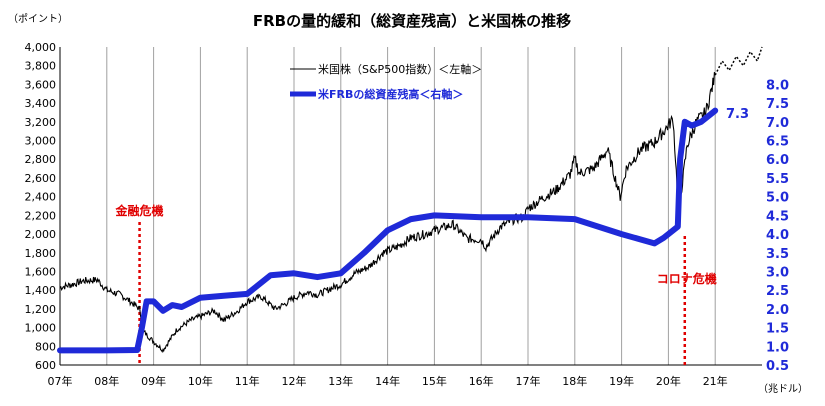  I want to click on left-tick-label: 2,600, so click(41, 178).